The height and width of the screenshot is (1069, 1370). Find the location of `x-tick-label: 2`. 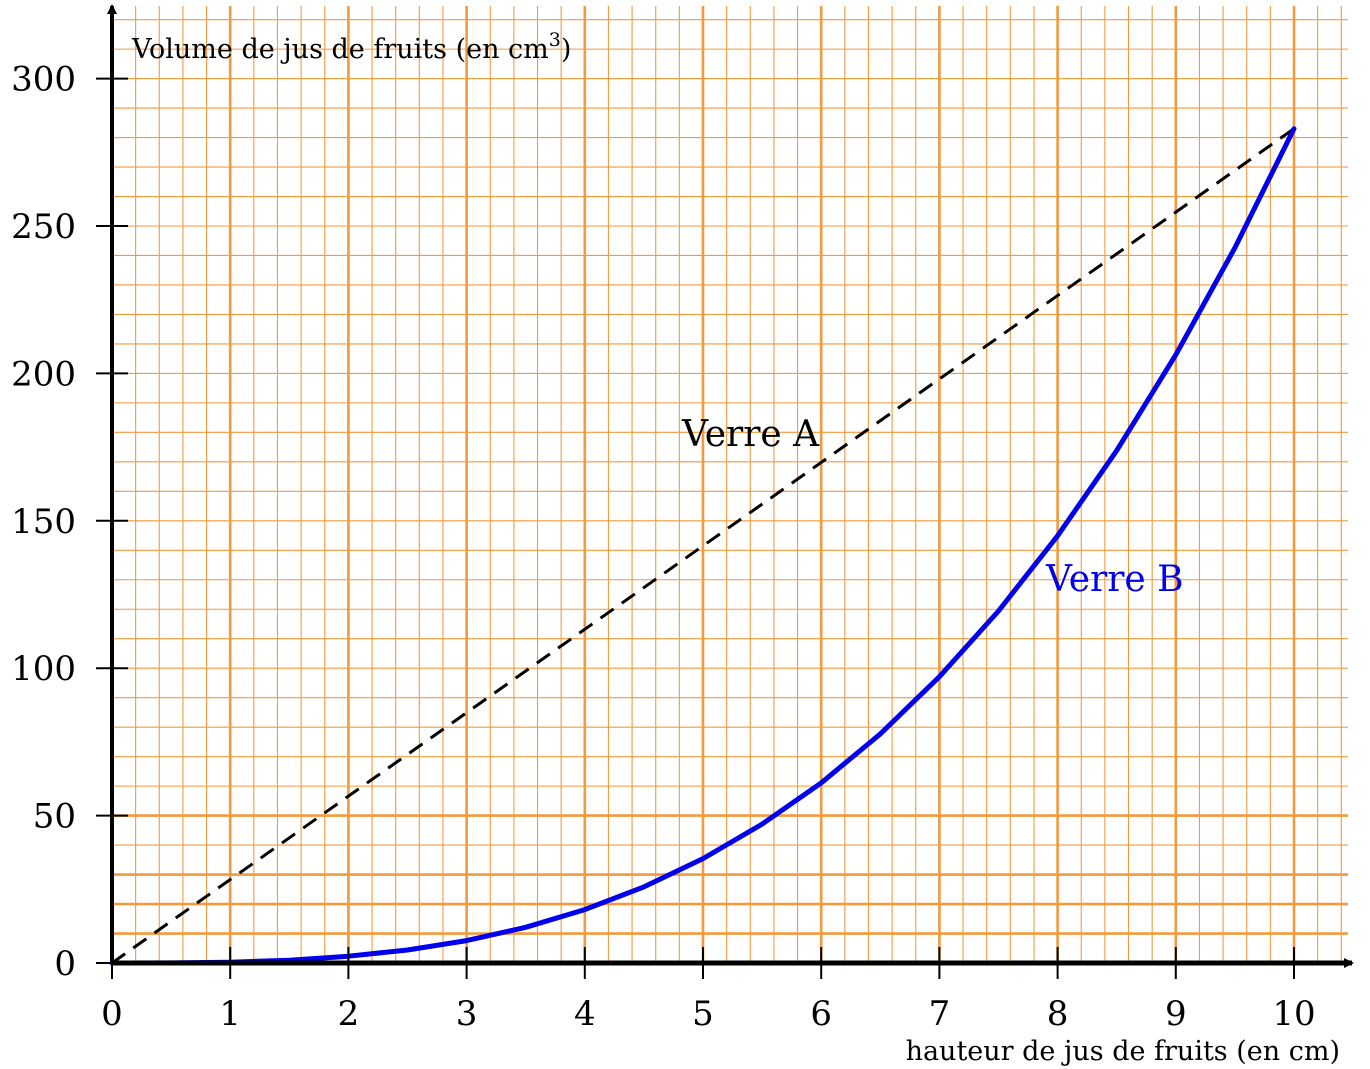

x-tick-label: 2 is located at coordinates (349, 1014).